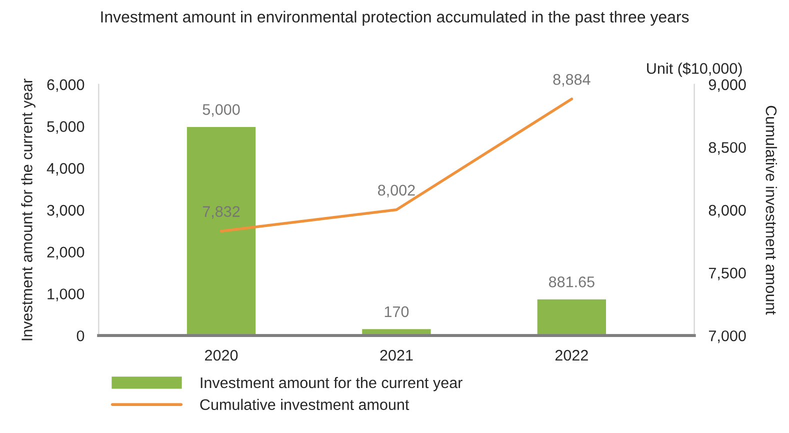 The width and height of the screenshot is (789, 433). I want to click on y-tick-label: 6,000, so click(65, 85).